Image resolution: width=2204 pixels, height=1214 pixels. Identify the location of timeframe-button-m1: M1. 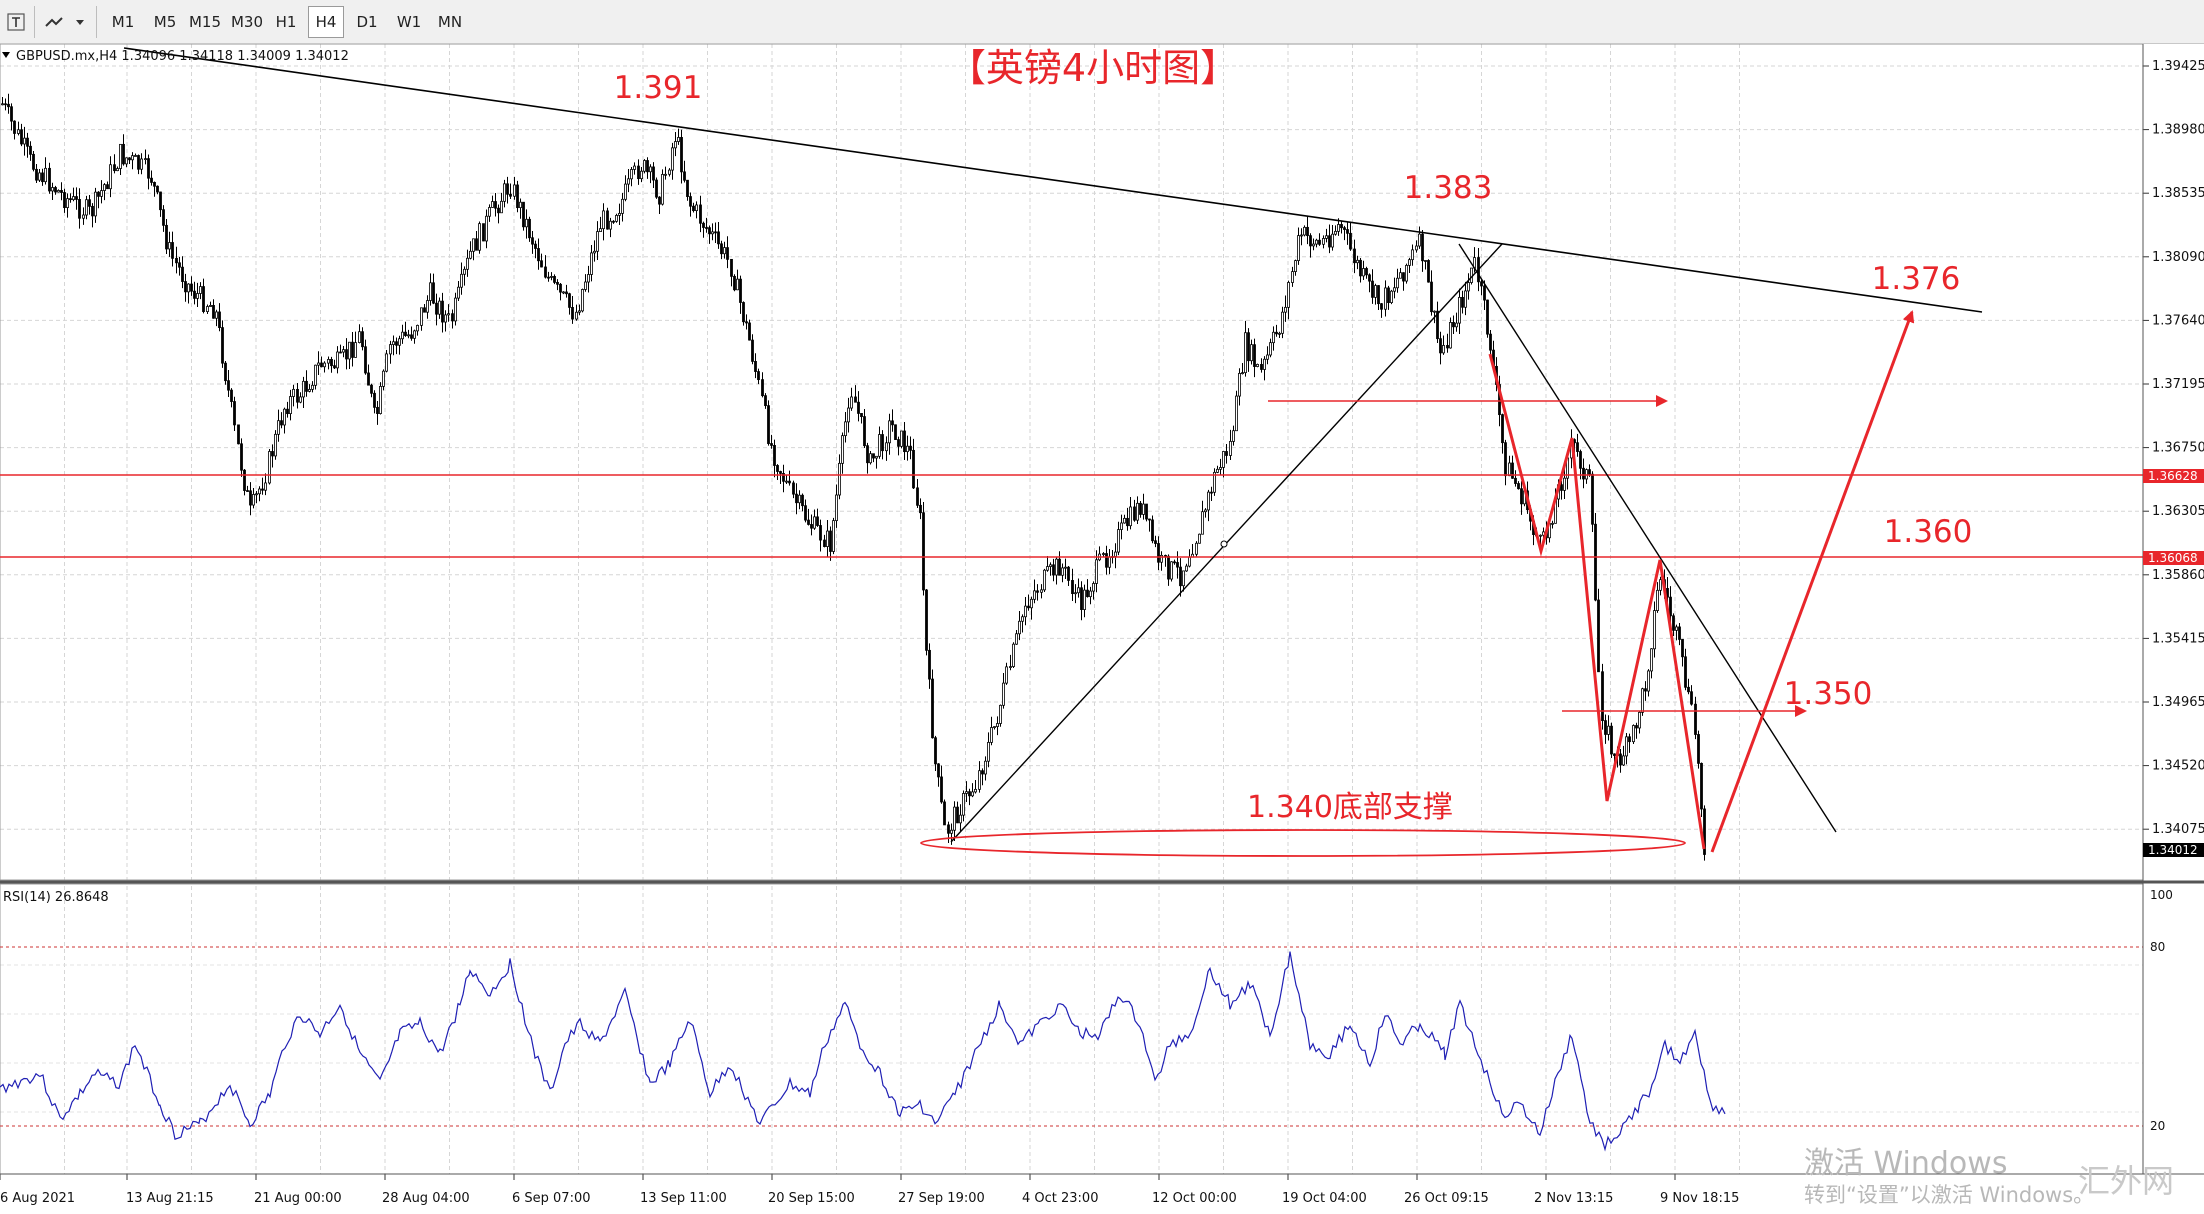
(123, 22).